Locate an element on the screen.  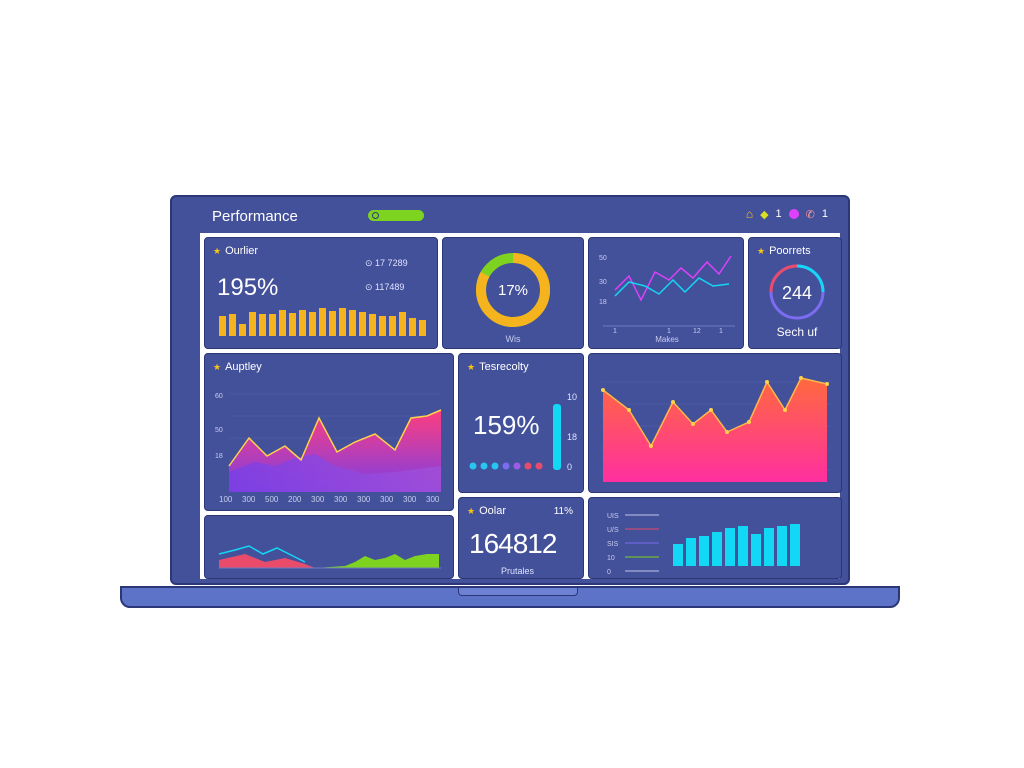
link-icon: ⊙ is located at coordinates (370, 287).